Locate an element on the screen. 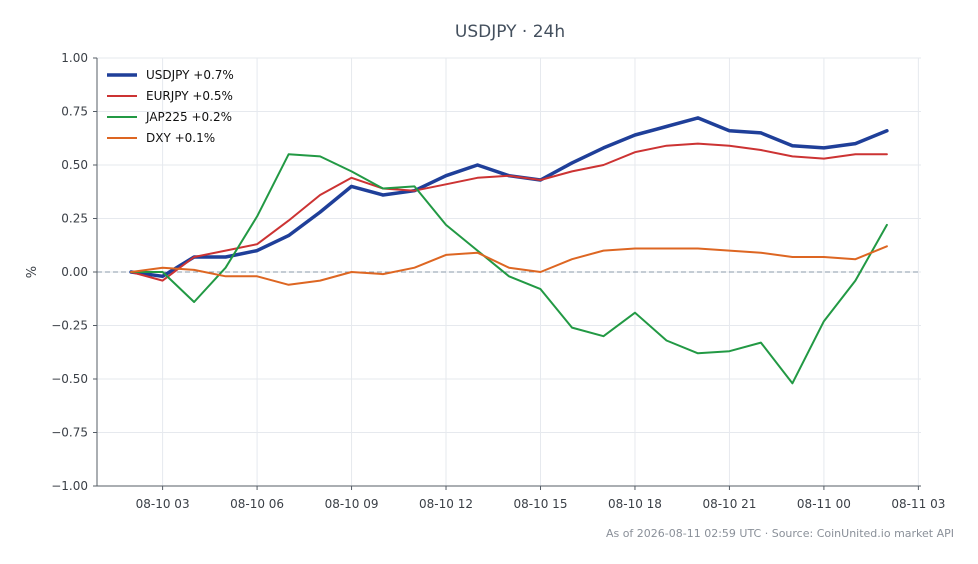 The image size is (978, 564). legend-label-2: JAP225 +0.2% is located at coordinates (188, 117).